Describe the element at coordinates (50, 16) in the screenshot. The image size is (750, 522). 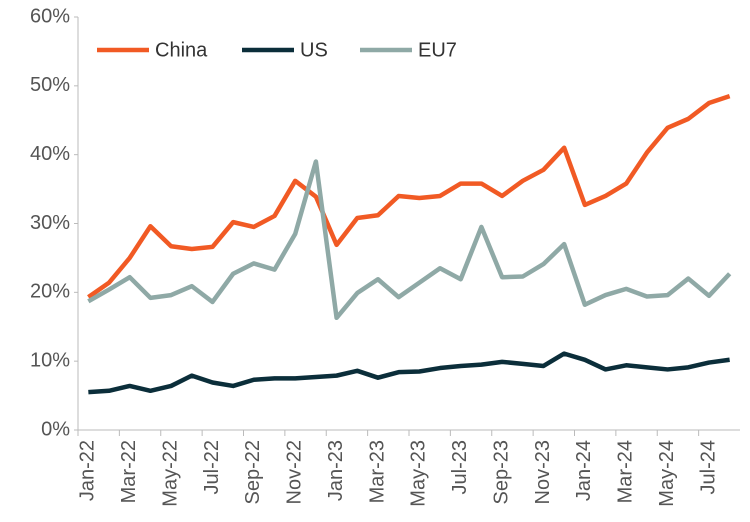
I see `y-tick-label: 60%` at that location.